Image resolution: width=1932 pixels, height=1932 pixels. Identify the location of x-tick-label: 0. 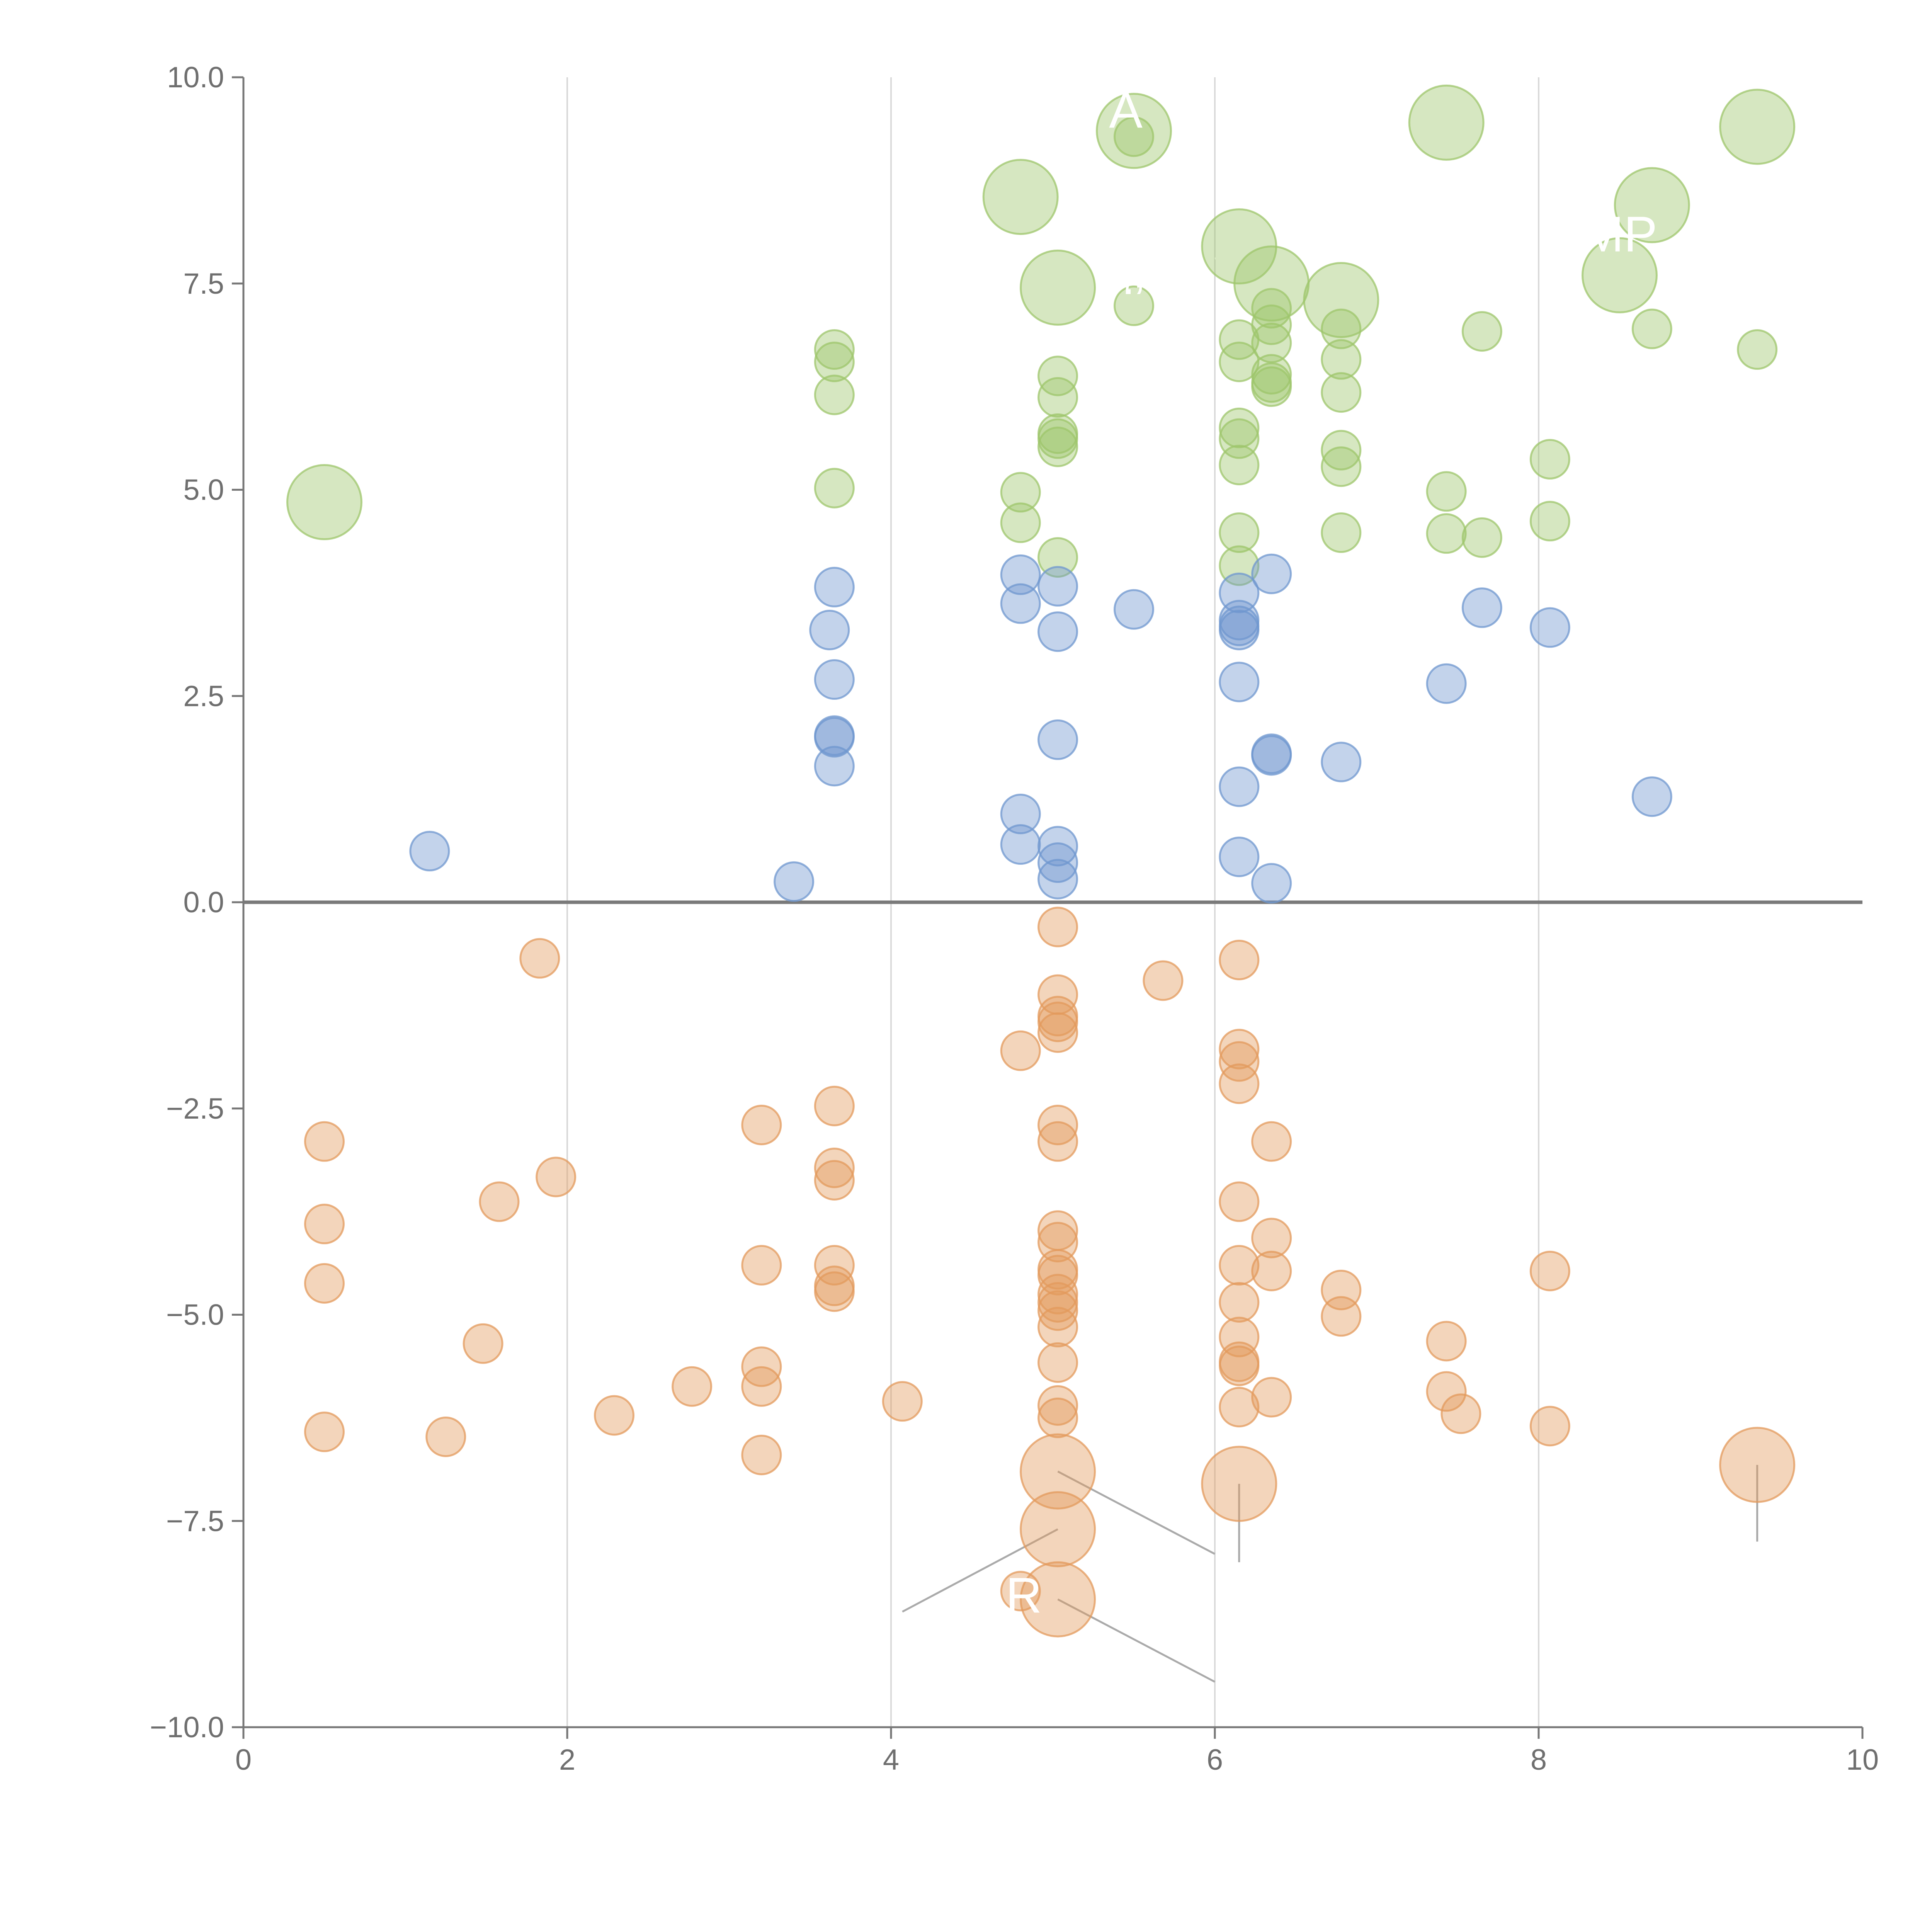
(244, 1759).